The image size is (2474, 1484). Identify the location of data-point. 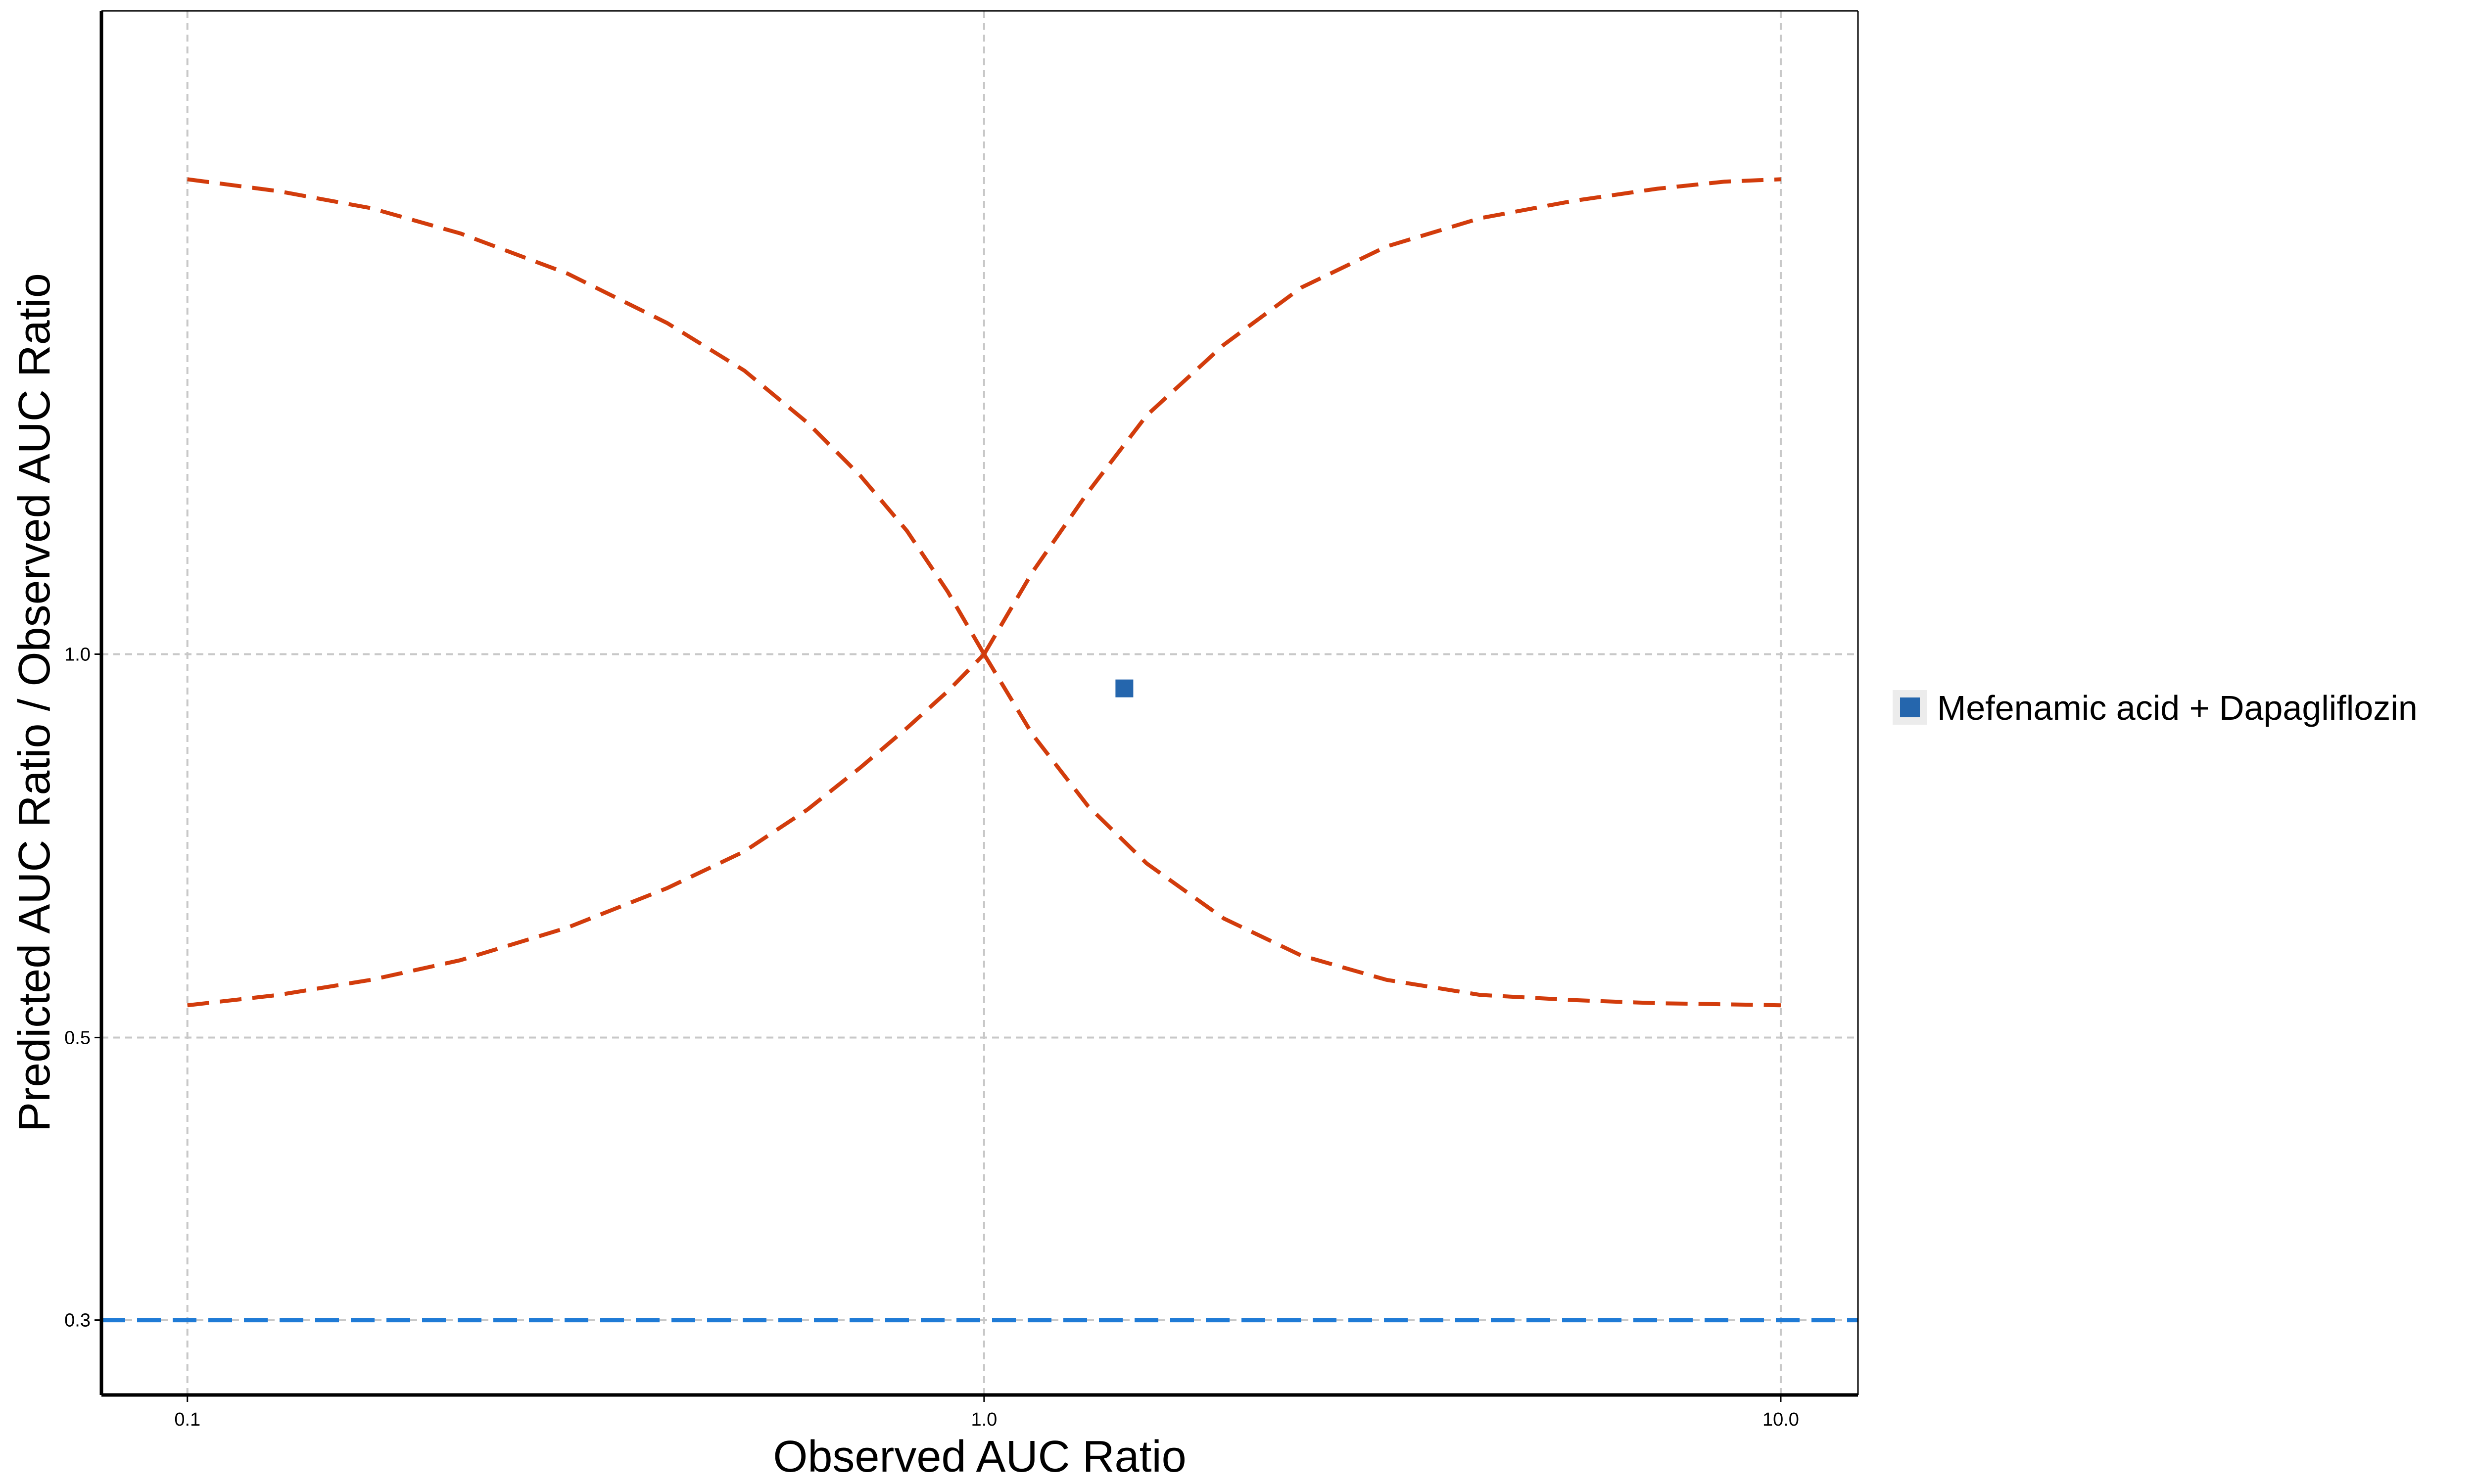
(1125, 688).